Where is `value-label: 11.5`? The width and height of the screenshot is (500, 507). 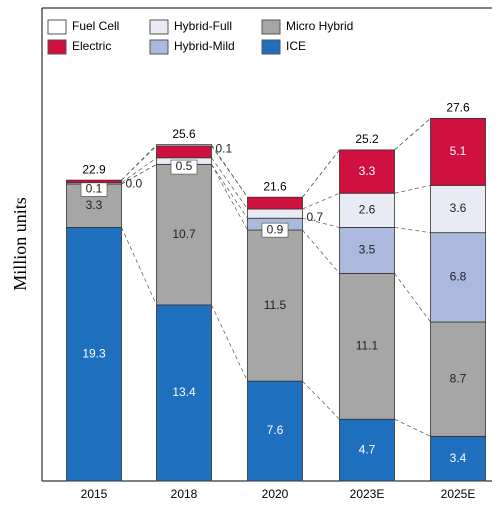 value-label: 11.5 is located at coordinates (275, 305).